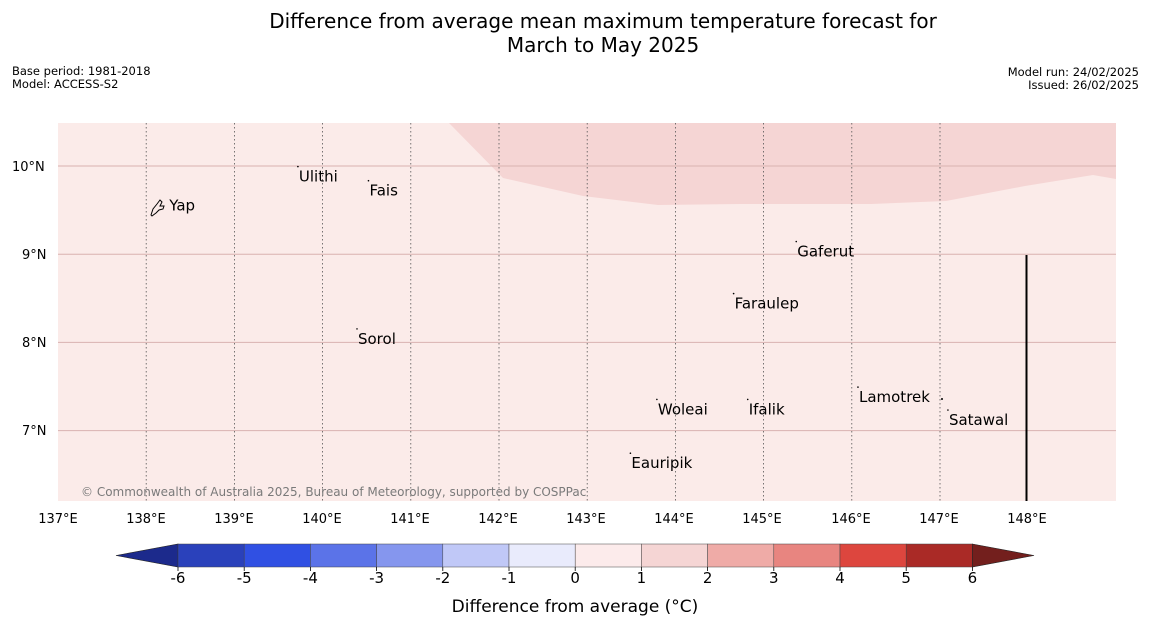  Describe the element at coordinates (851, 519) in the screenshot. I see `lon-label-146e: 146°E` at that location.